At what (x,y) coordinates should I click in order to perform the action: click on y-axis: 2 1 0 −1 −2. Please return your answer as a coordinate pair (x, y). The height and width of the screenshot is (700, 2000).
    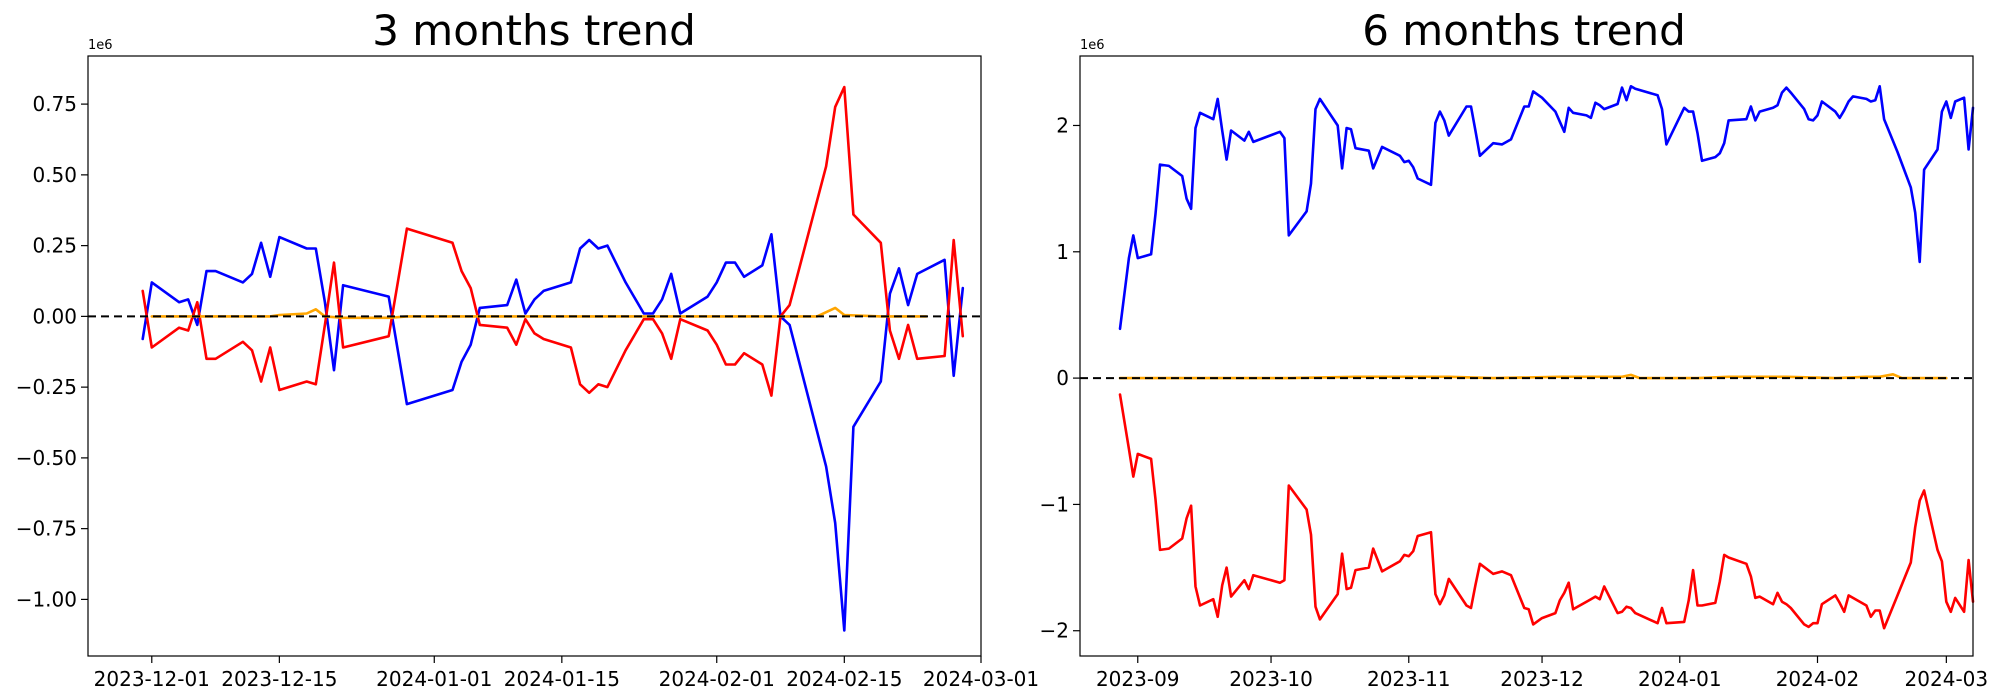
    Looking at the image, I should click on (1060, 378).